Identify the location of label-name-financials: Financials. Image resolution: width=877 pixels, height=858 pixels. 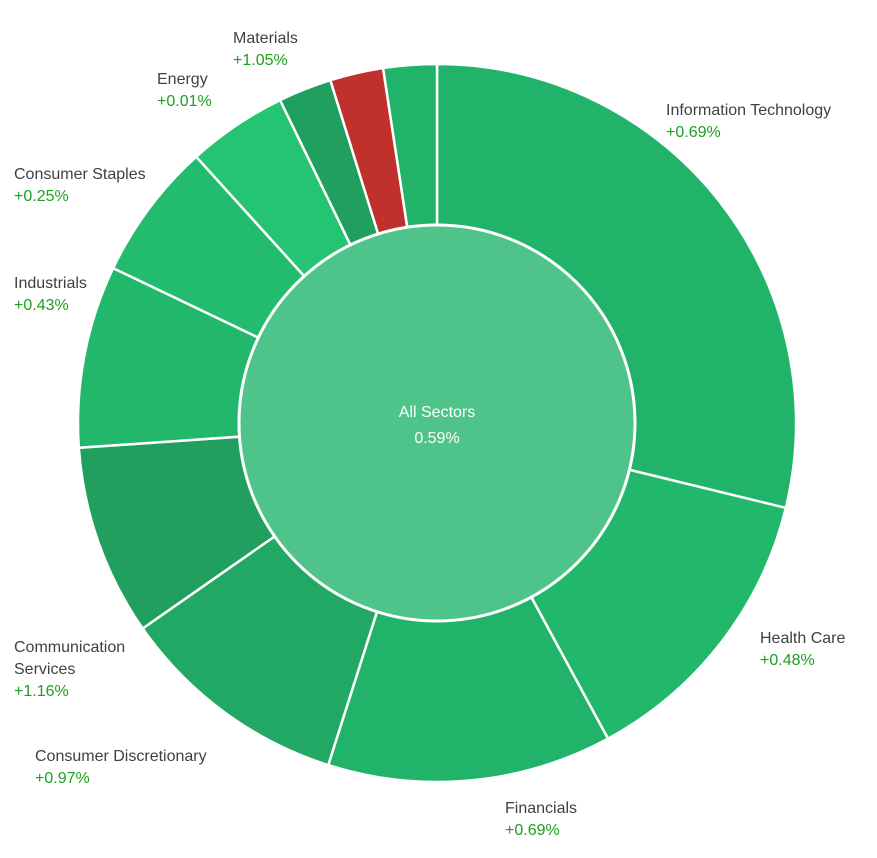
(541, 808).